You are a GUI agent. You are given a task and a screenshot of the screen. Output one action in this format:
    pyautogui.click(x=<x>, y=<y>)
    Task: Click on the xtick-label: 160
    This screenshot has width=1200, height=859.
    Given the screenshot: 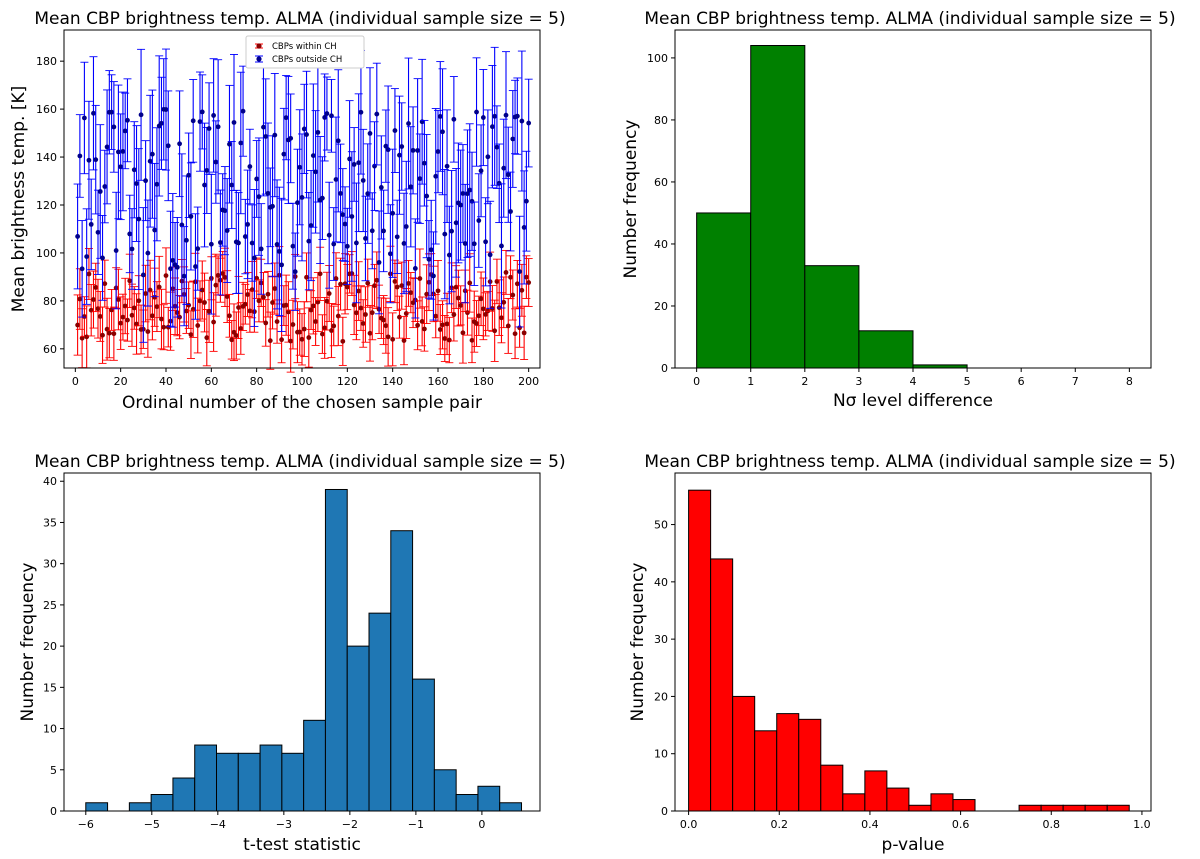 What is the action you would take?
    pyautogui.click(x=438, y=381)
    